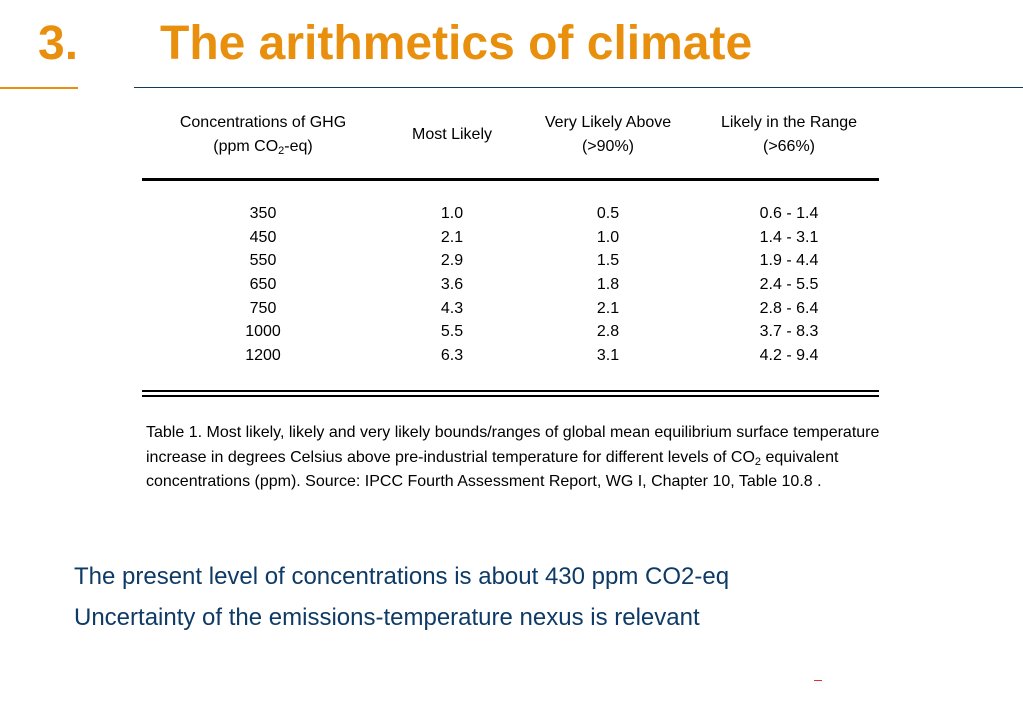 The image size is (1023, 708). I want to click on cell-most-likely: 2.1, so click(452, 237).